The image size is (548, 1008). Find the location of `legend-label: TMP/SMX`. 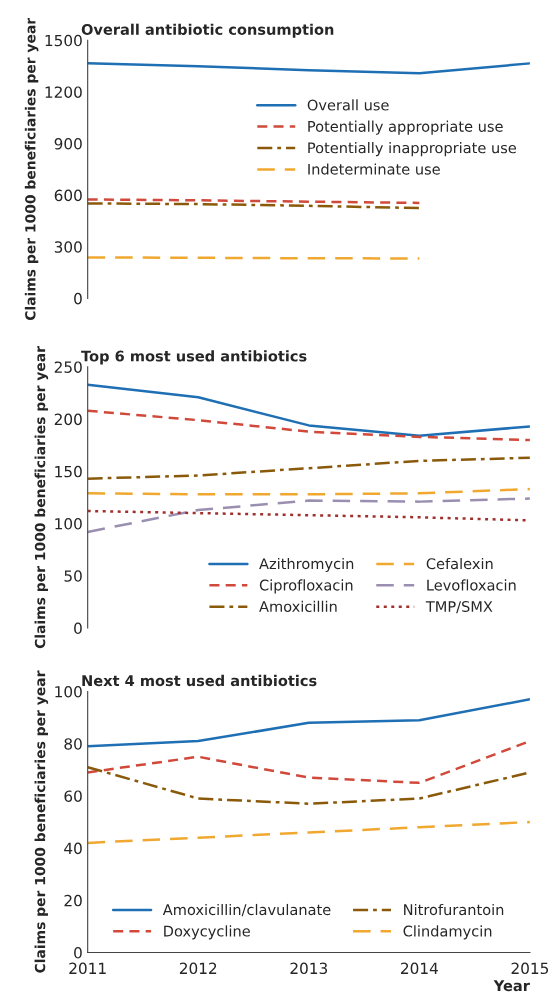

legend-label: TMP/SMX is located at coordinates (459, 607).